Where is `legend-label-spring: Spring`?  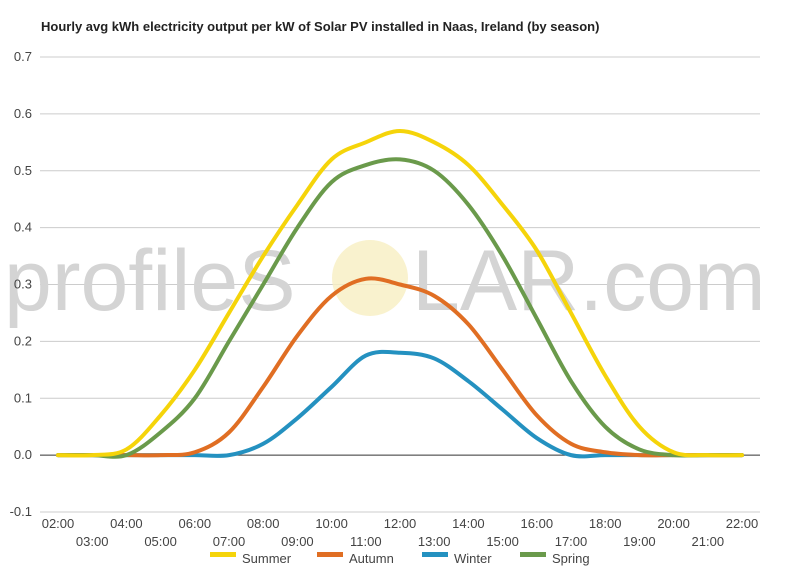
legend-label-spring: Spring is located at coordinates (571, 558).